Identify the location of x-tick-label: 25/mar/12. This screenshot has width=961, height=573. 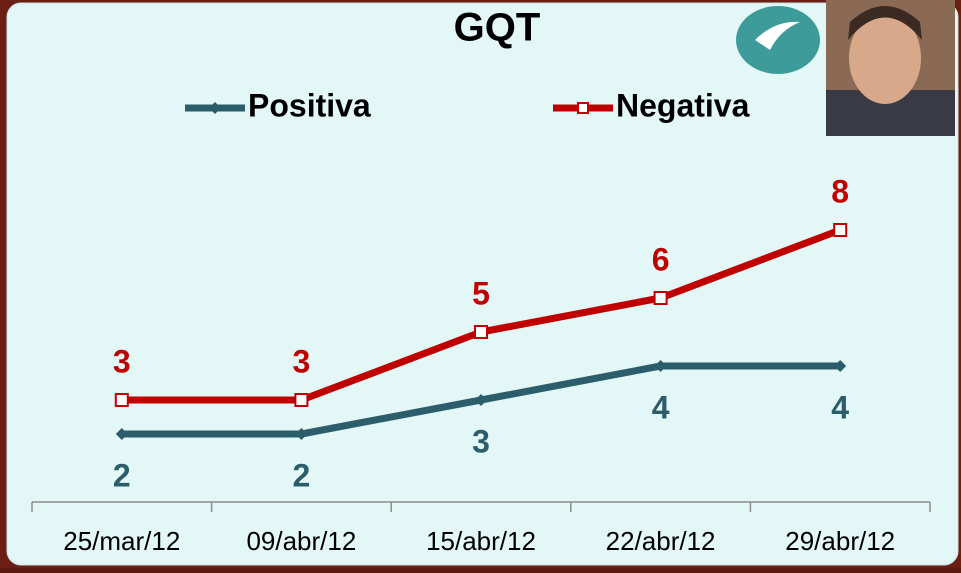
(121, 541).